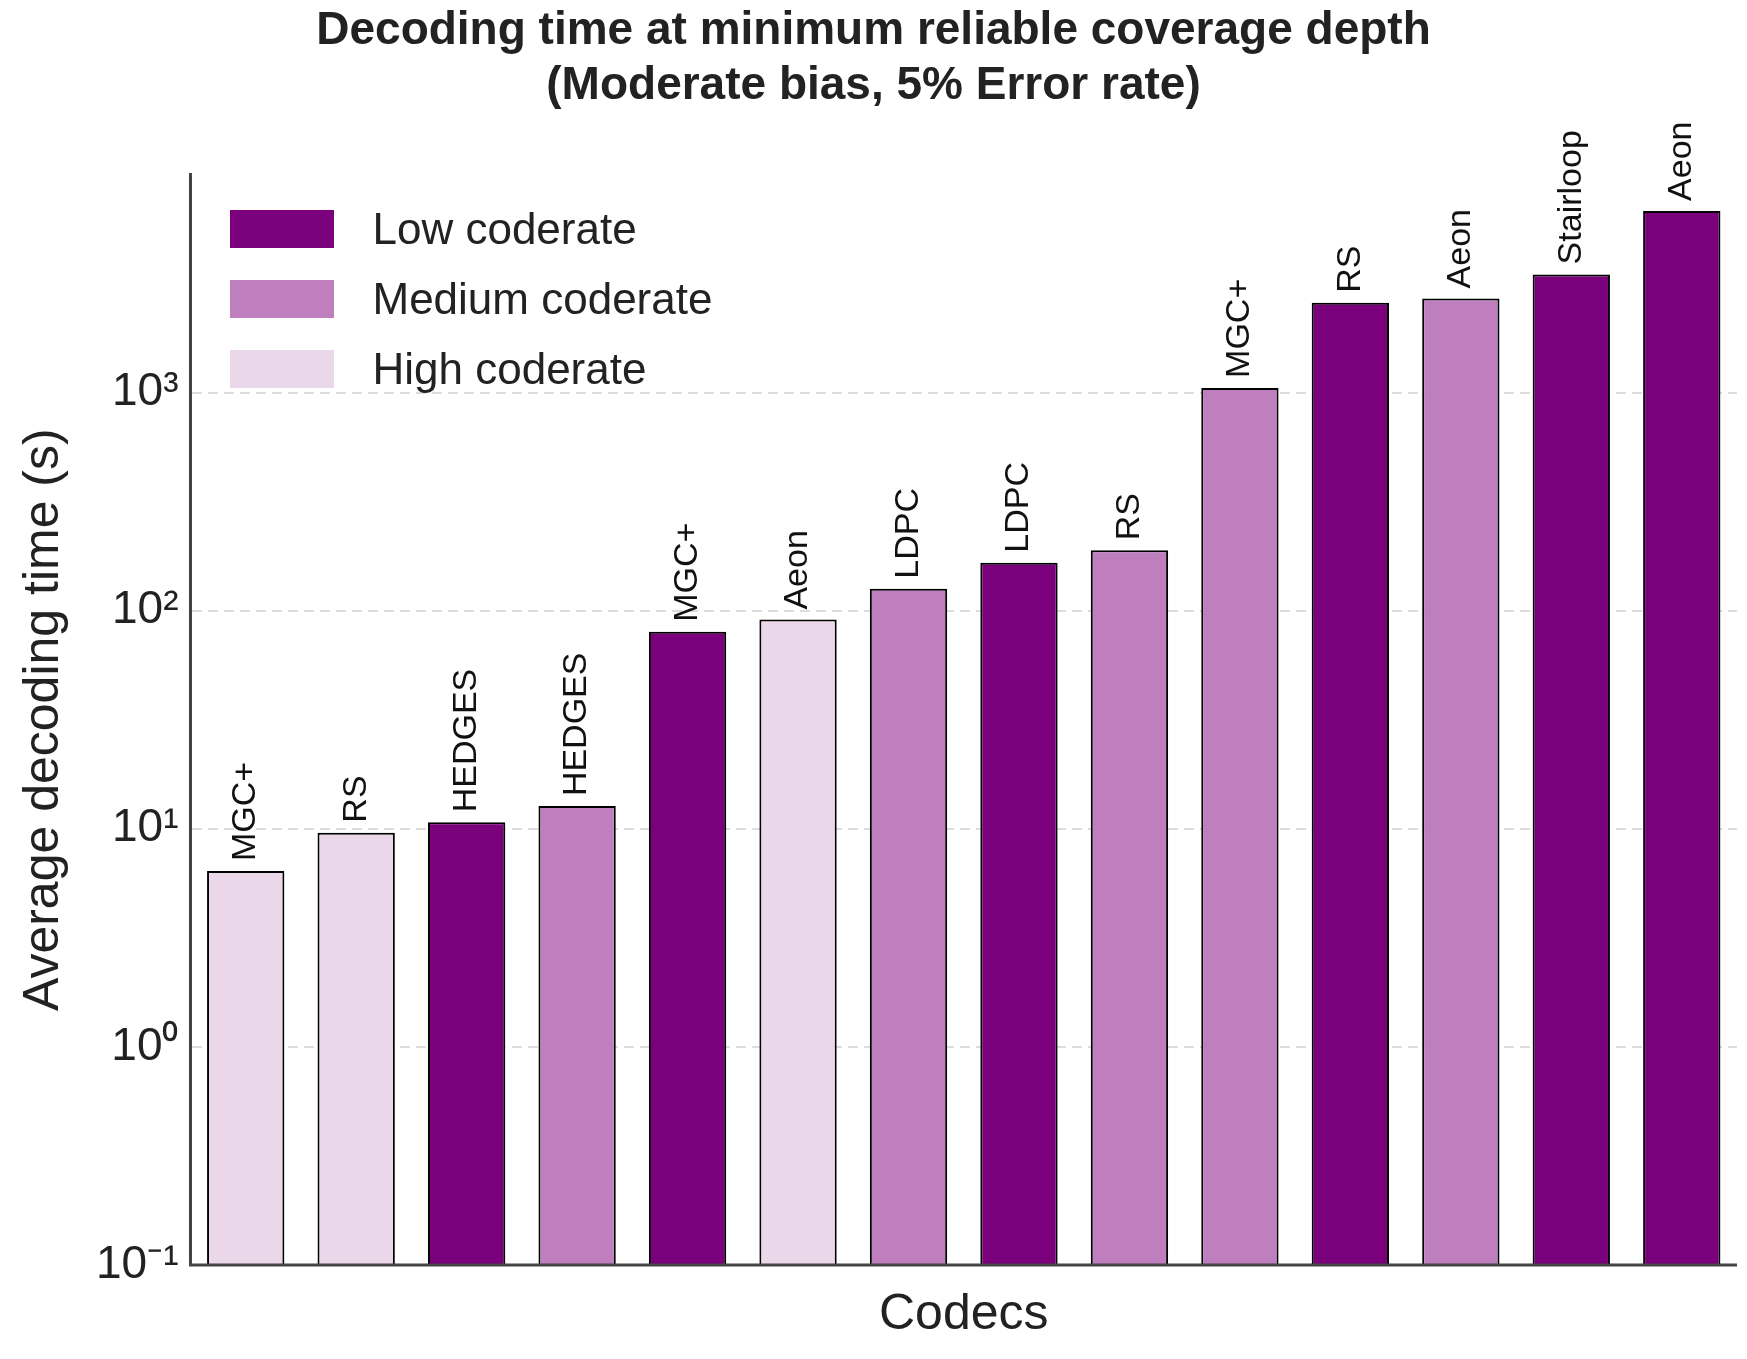  Describe the element at coordinates (40, 720) in the screenshot. I see `y-axis-title: Average decoding time (s)` at that location.